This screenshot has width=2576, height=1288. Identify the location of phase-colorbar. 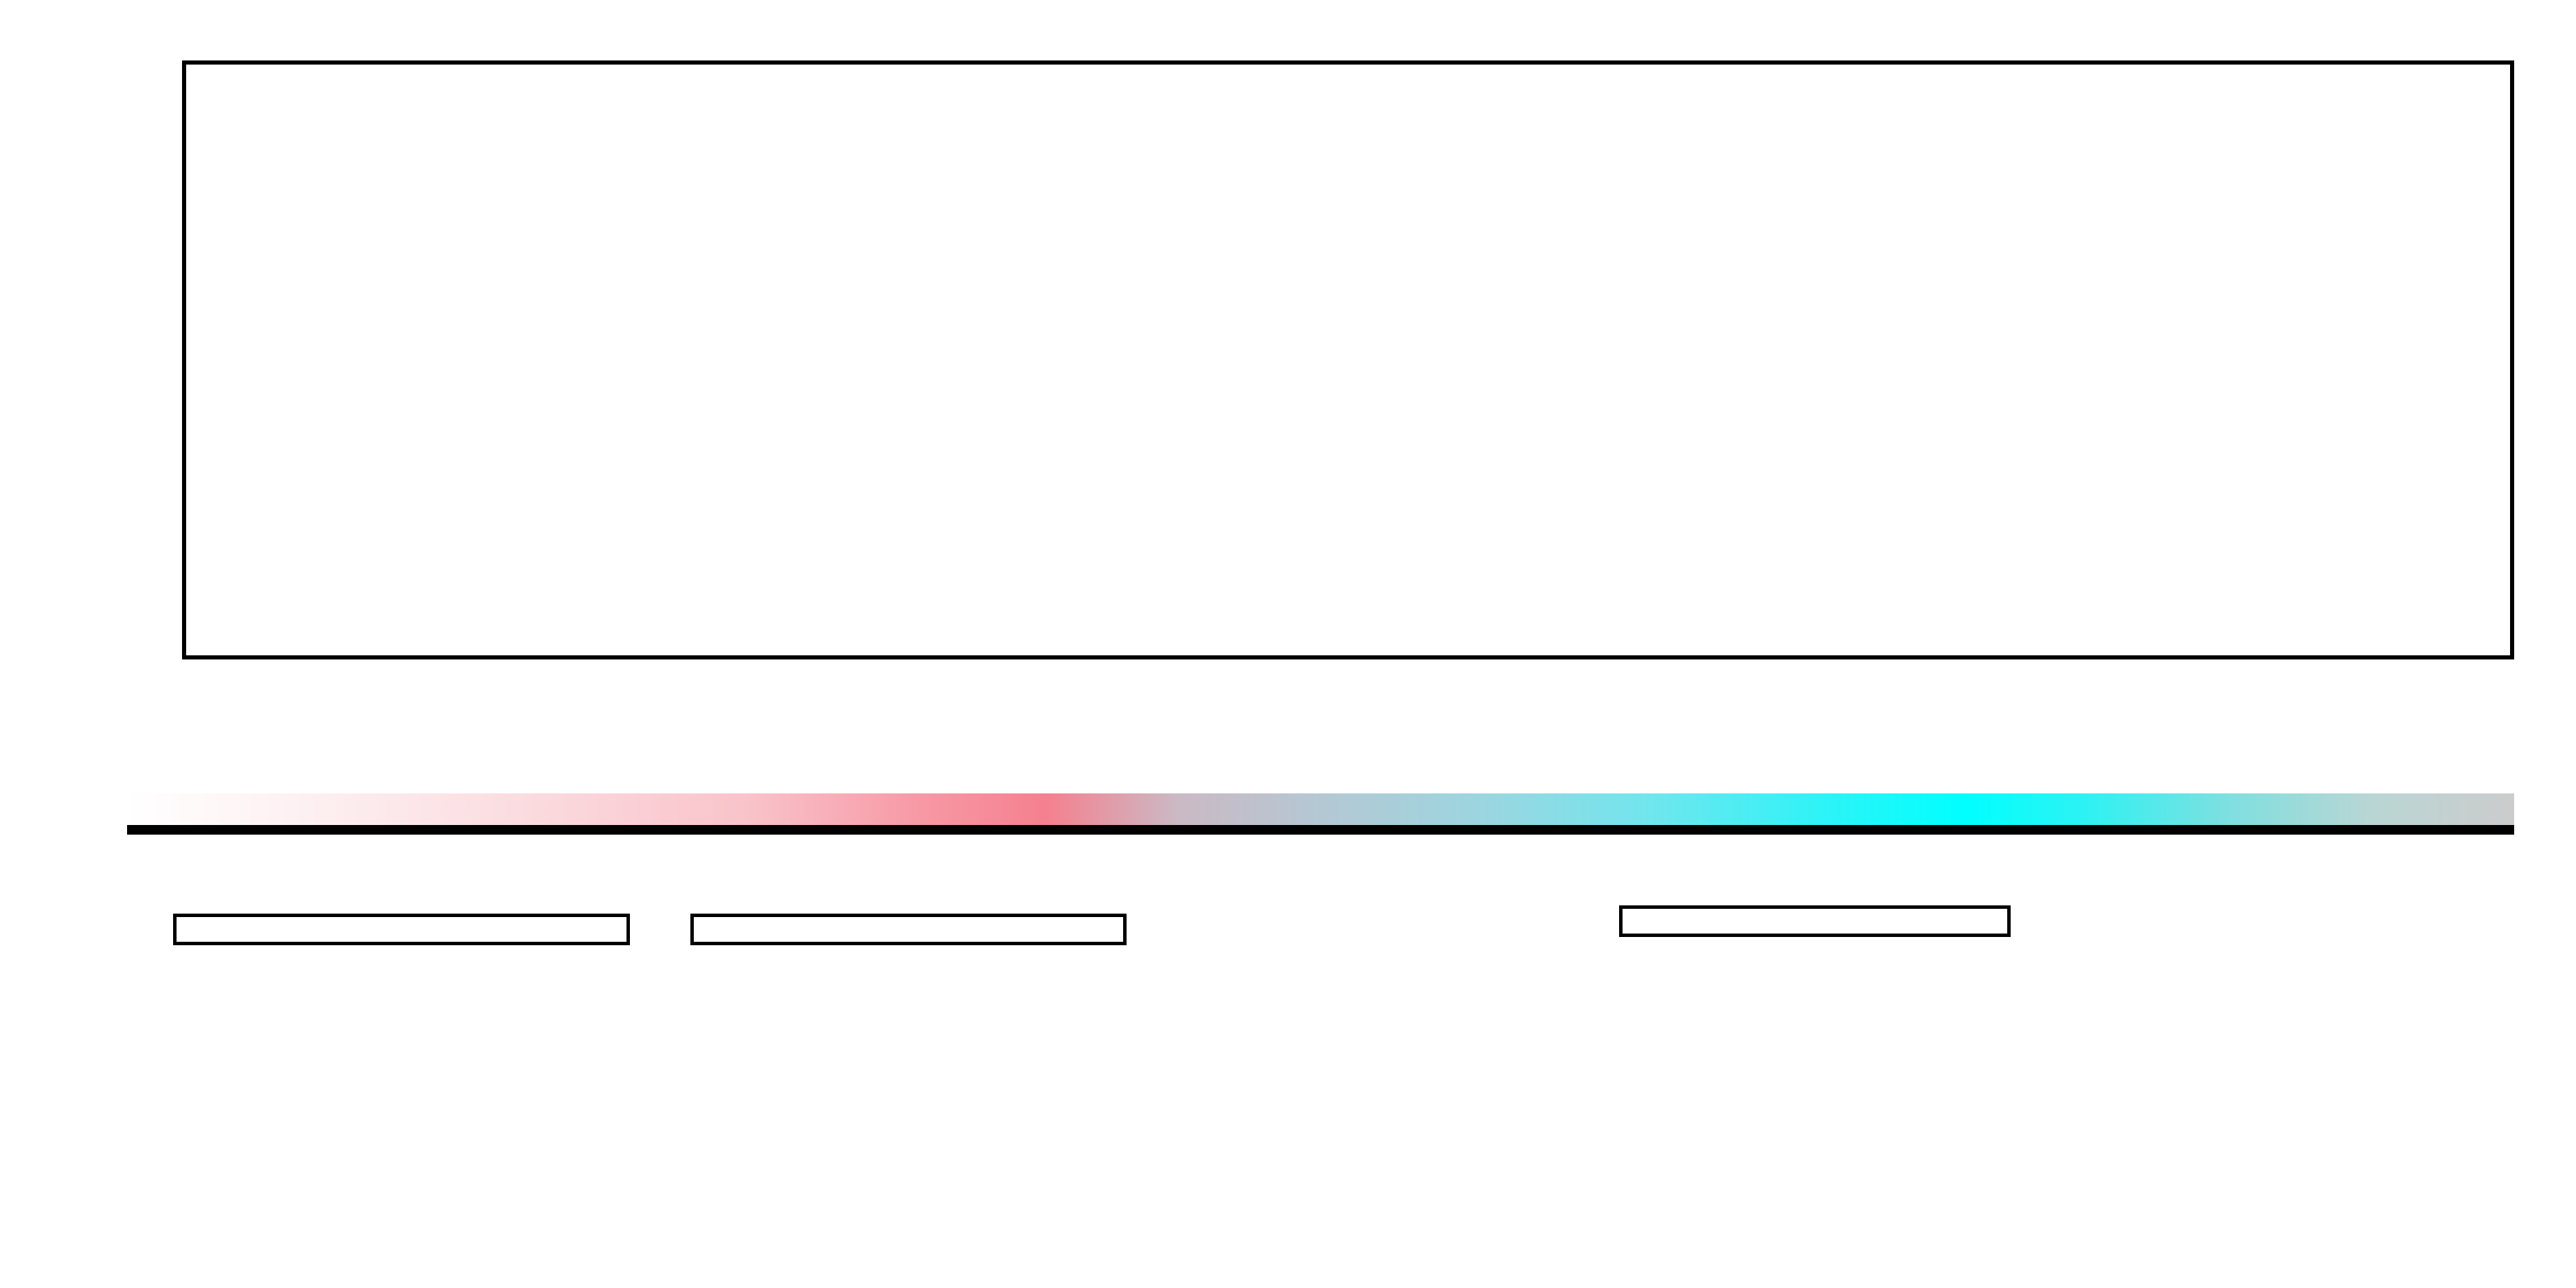
(1320, 809).